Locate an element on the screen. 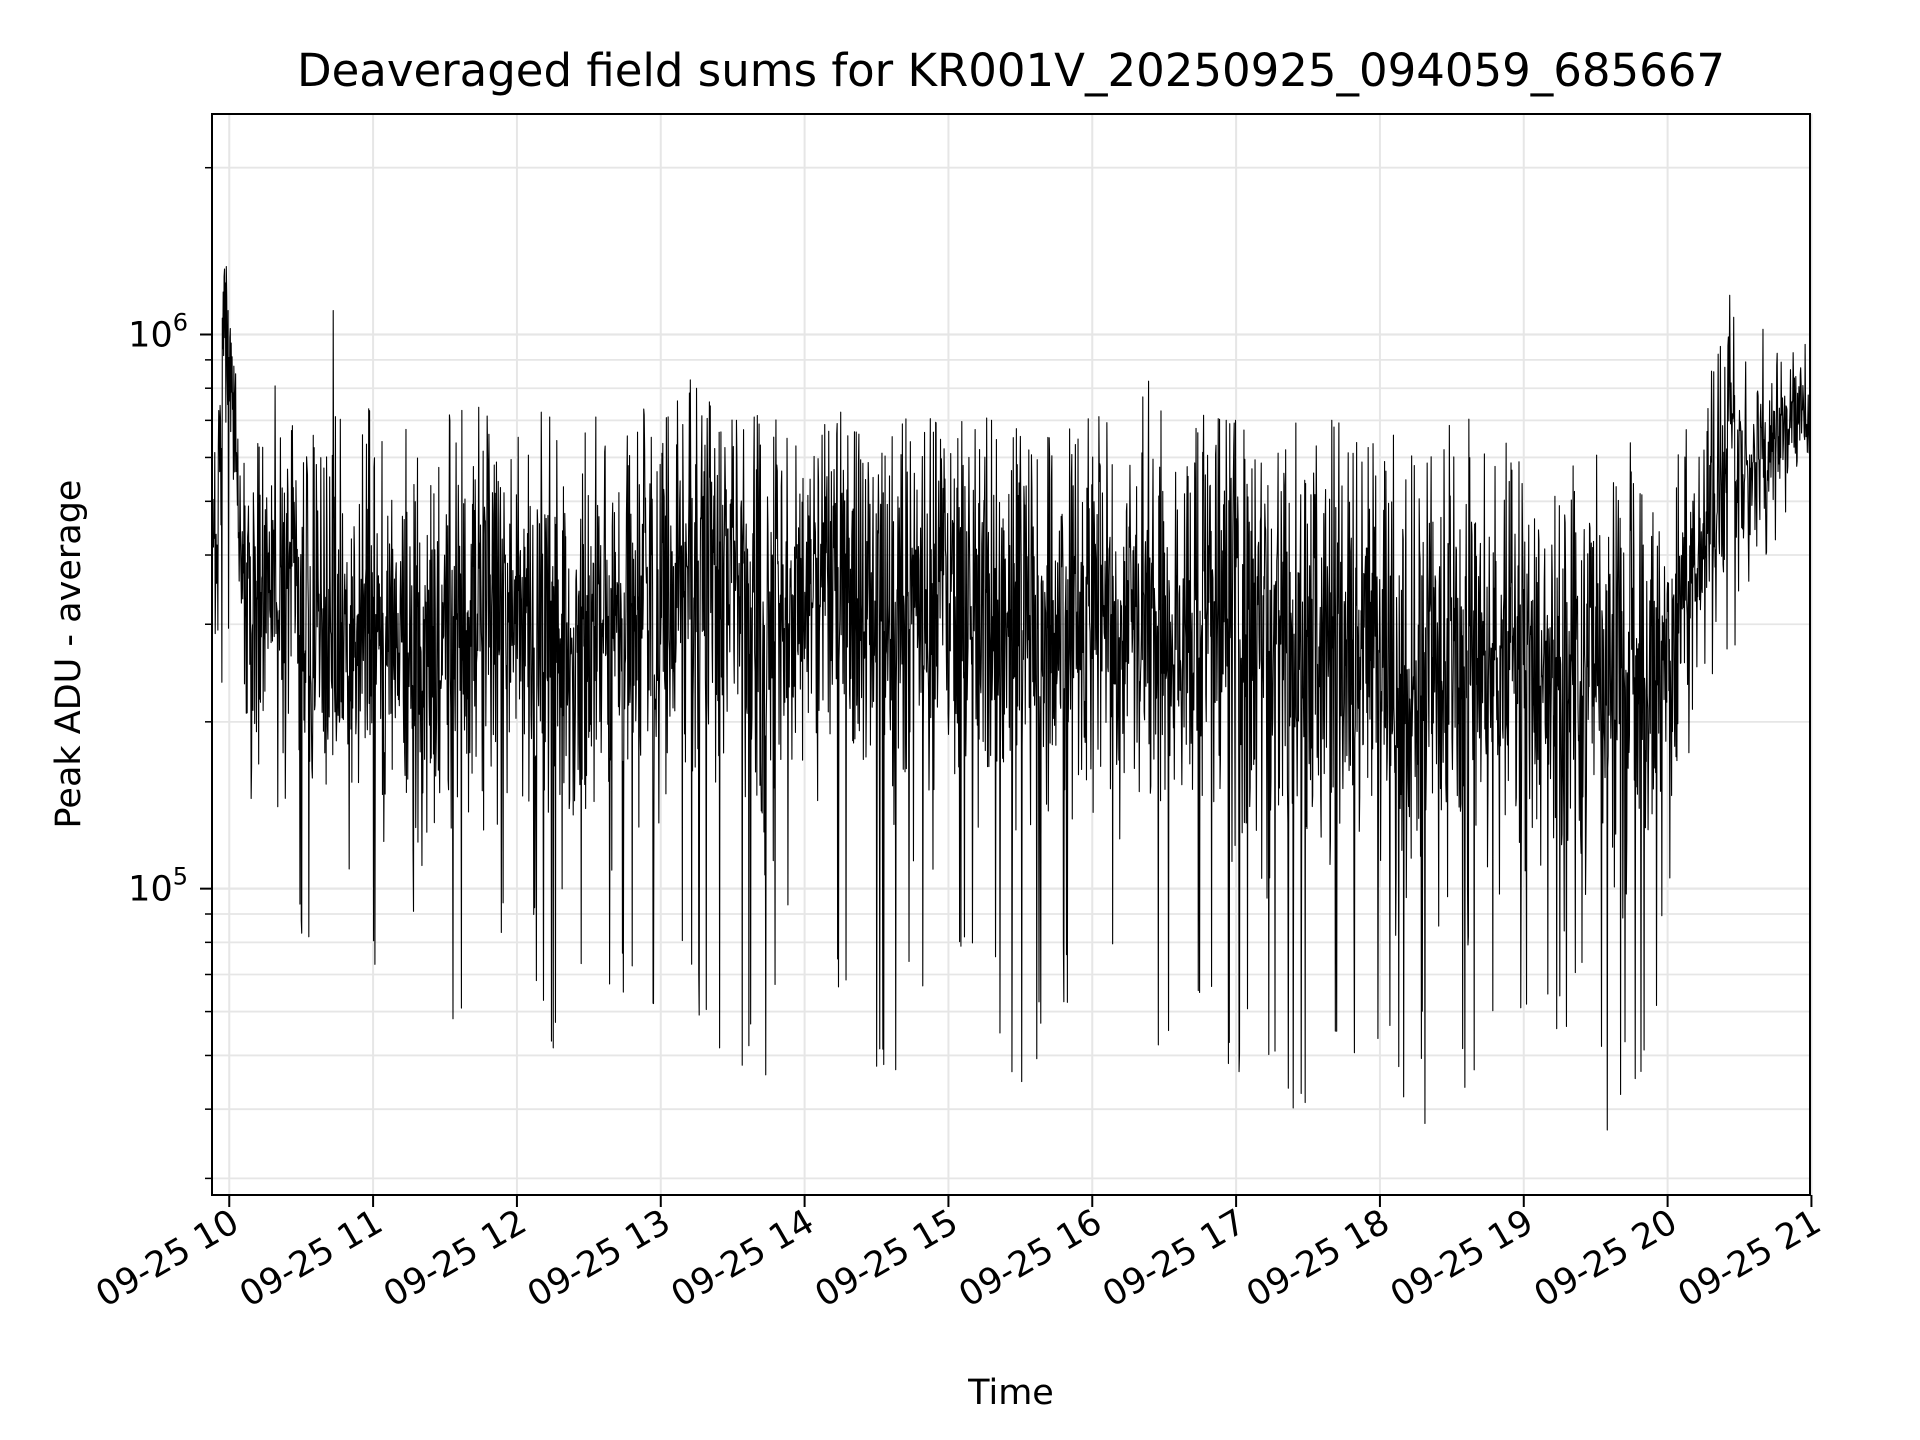 This screenshot has height=1440, width=1920. y-tick-label-exponent: 6 is located at coordinates (180, 323).